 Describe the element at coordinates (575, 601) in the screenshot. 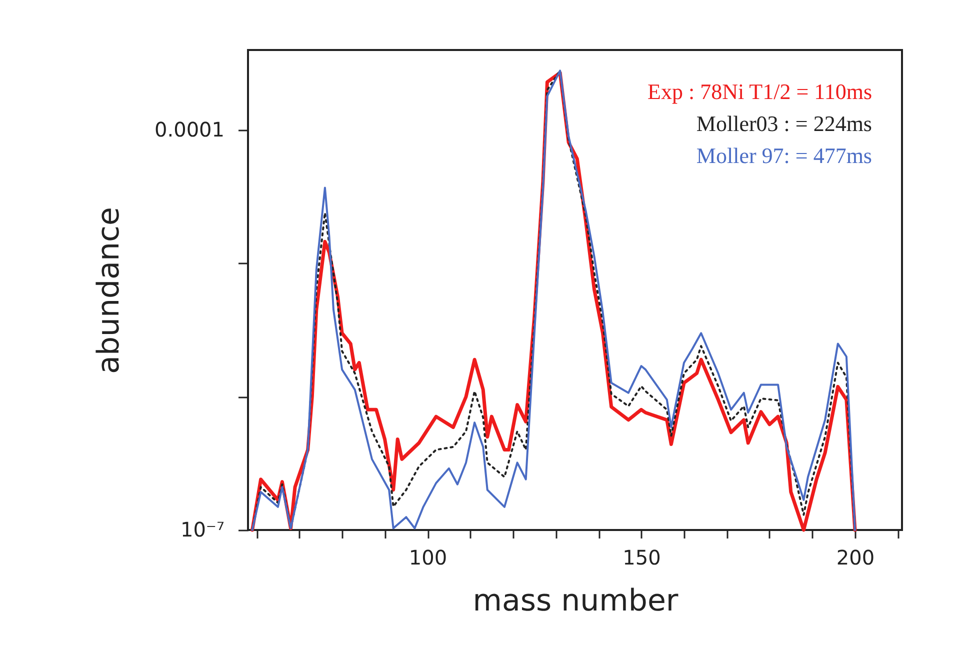

I see `x-axis-title: mass number` at that location.